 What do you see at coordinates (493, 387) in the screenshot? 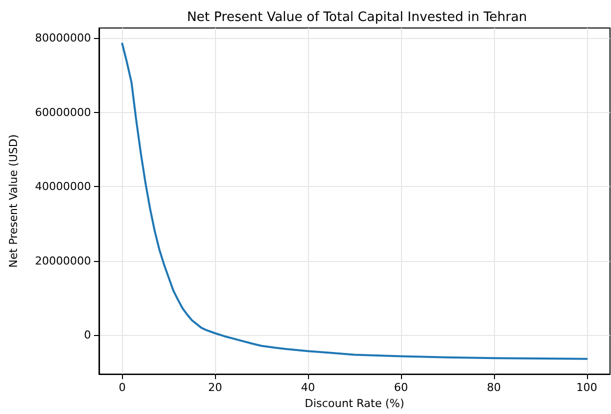
I see `x-tick-label: 80` at bounding box center [493, 387].